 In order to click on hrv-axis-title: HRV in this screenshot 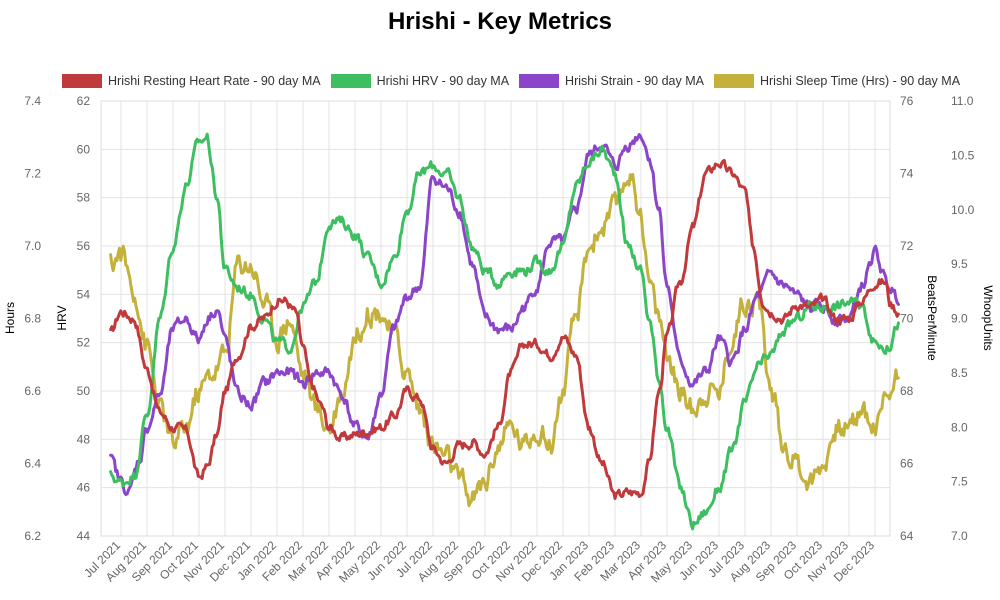, I will do `click(62, 317)`.